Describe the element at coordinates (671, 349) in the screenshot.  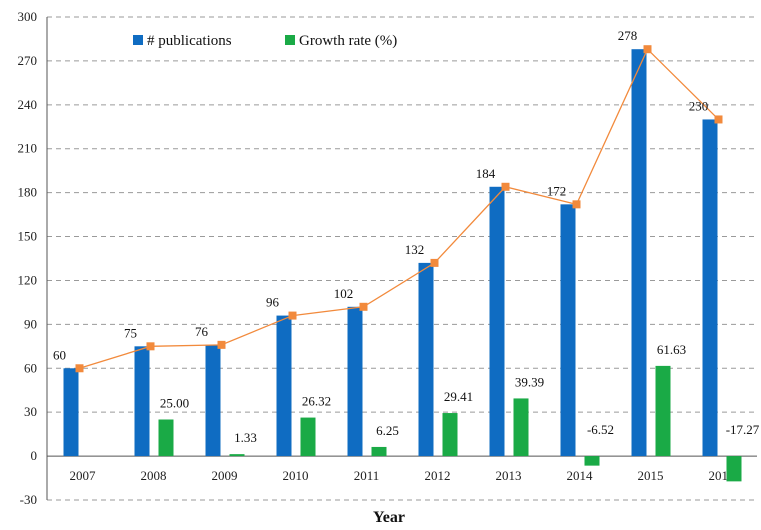
I see `data-label-growth-rate: 61.63` at that location.